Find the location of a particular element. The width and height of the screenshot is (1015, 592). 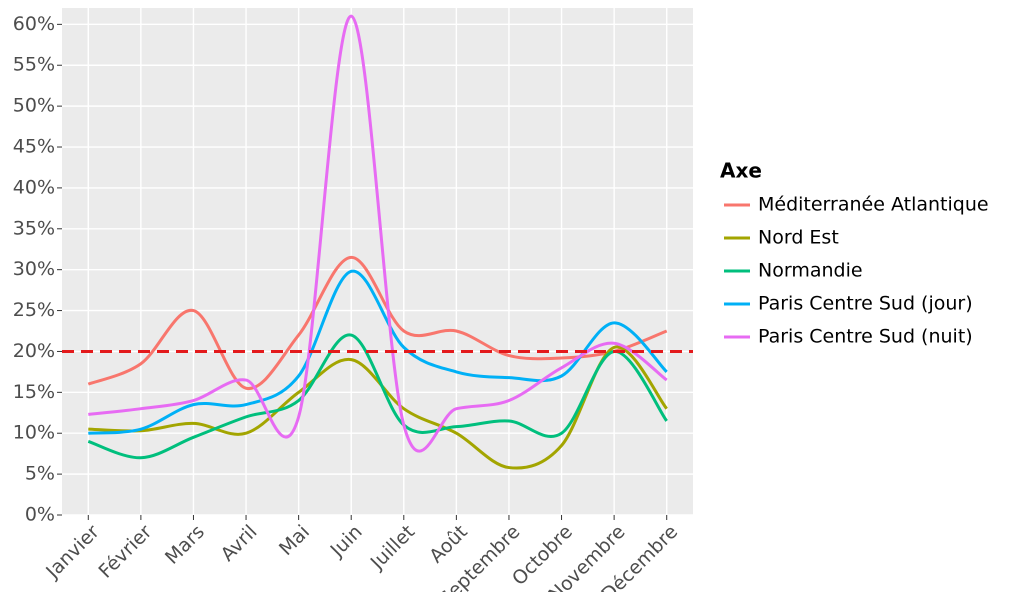

x-tick-label: Mai is located at coordinates (294, 540).